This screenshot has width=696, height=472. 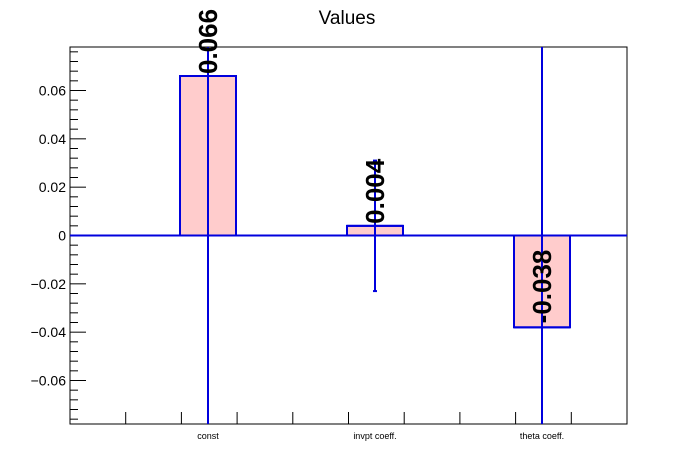 I want to click on x-category-label: const, so click(x=208, y=436).